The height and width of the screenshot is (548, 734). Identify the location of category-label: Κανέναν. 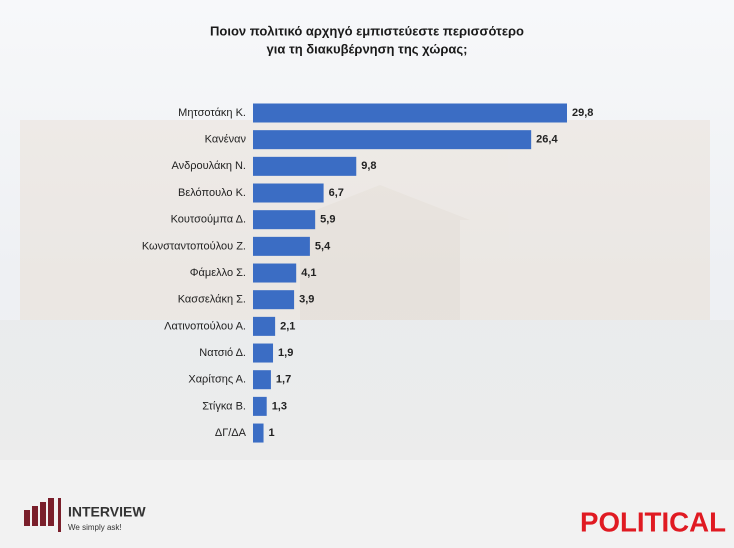
(226, 140).